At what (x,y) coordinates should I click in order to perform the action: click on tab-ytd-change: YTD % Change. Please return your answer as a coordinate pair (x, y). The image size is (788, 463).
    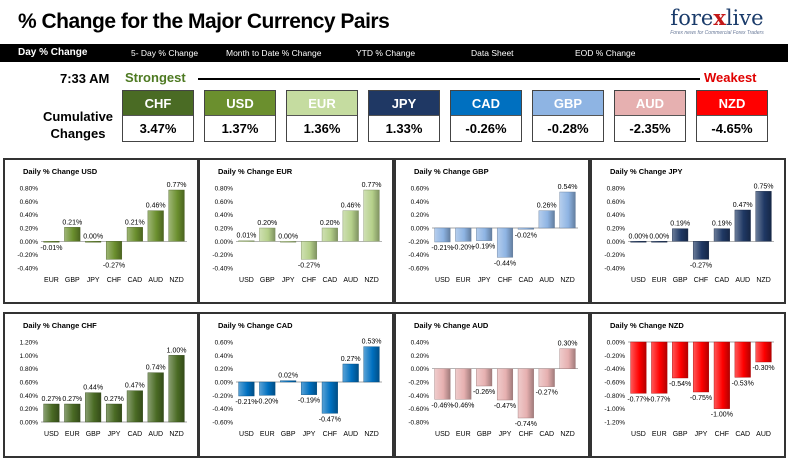
    Looking at the image, I should click on (386, 53).